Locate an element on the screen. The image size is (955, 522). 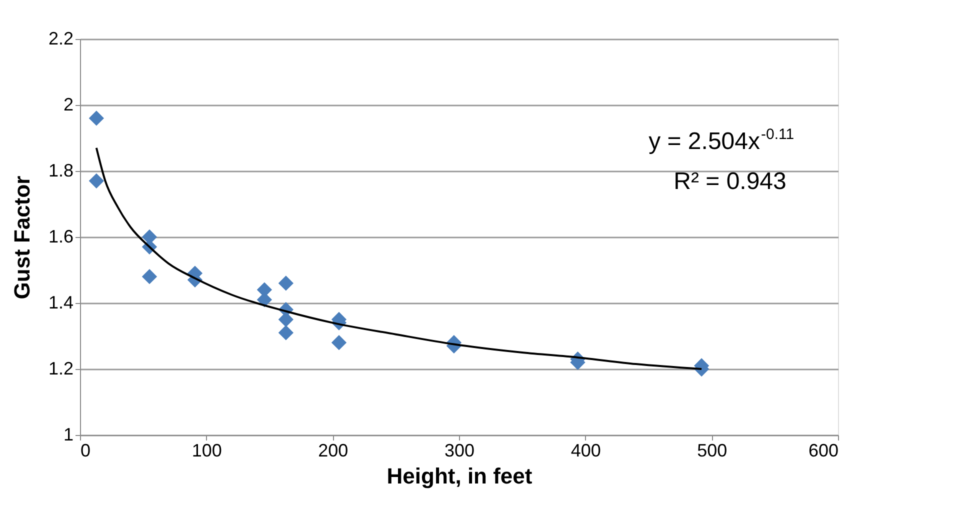
y-tick-label: 2 is located at coordinates (68, 104).